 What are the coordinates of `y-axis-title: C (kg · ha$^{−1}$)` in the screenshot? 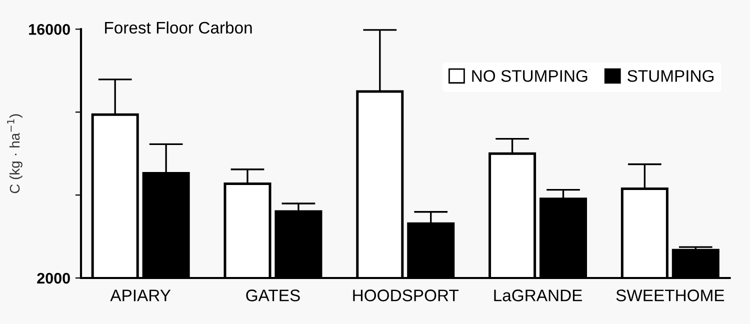 It's located at (14, 154).